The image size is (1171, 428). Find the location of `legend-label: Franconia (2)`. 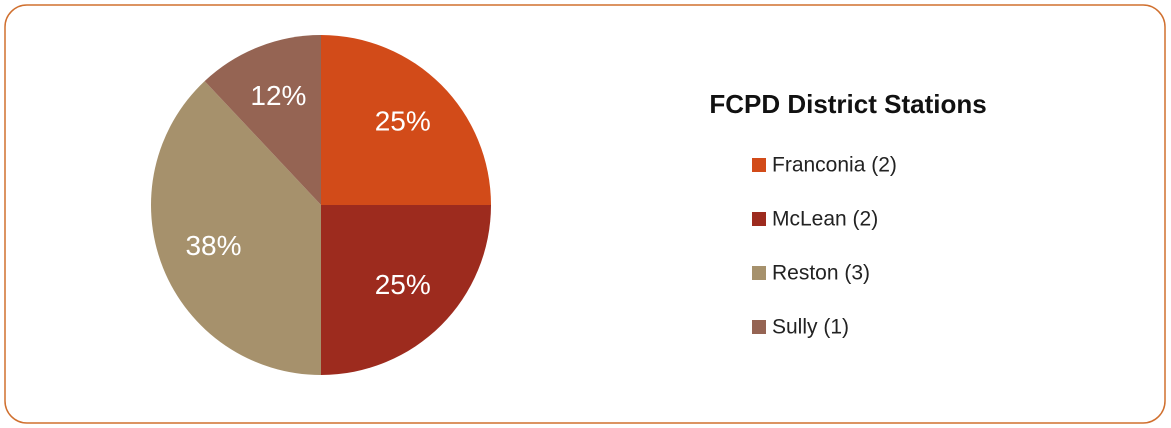

legend-label: Franconia (2) is located at coordinates (834, 165).